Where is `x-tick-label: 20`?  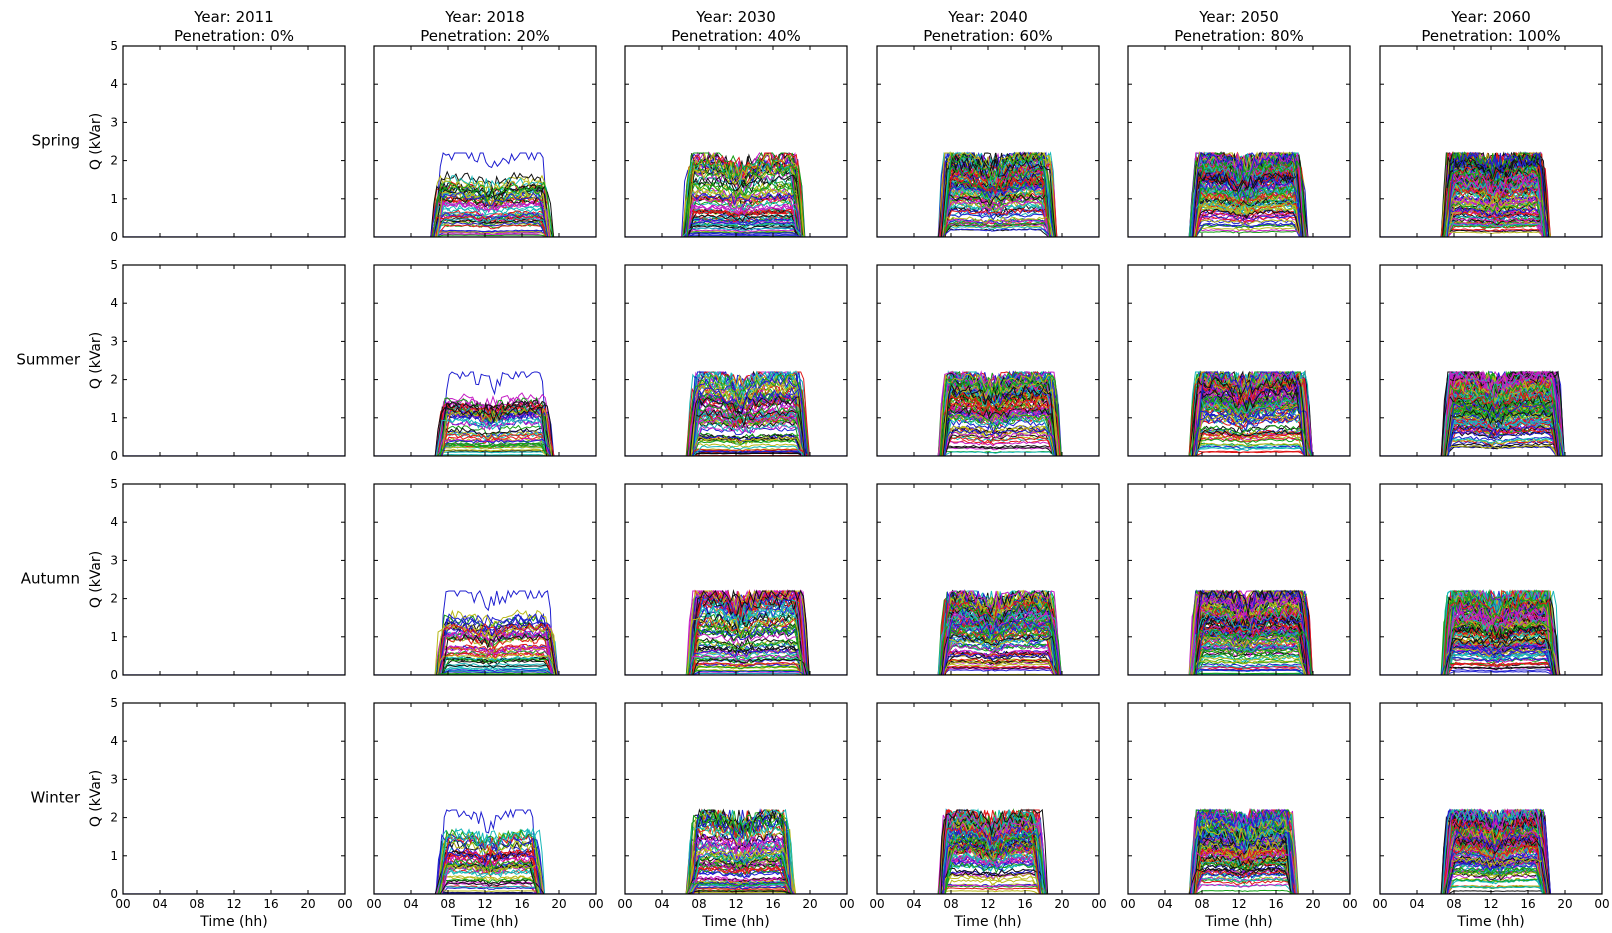
x-tick-label: 20 is located at coordinates (558, 904).